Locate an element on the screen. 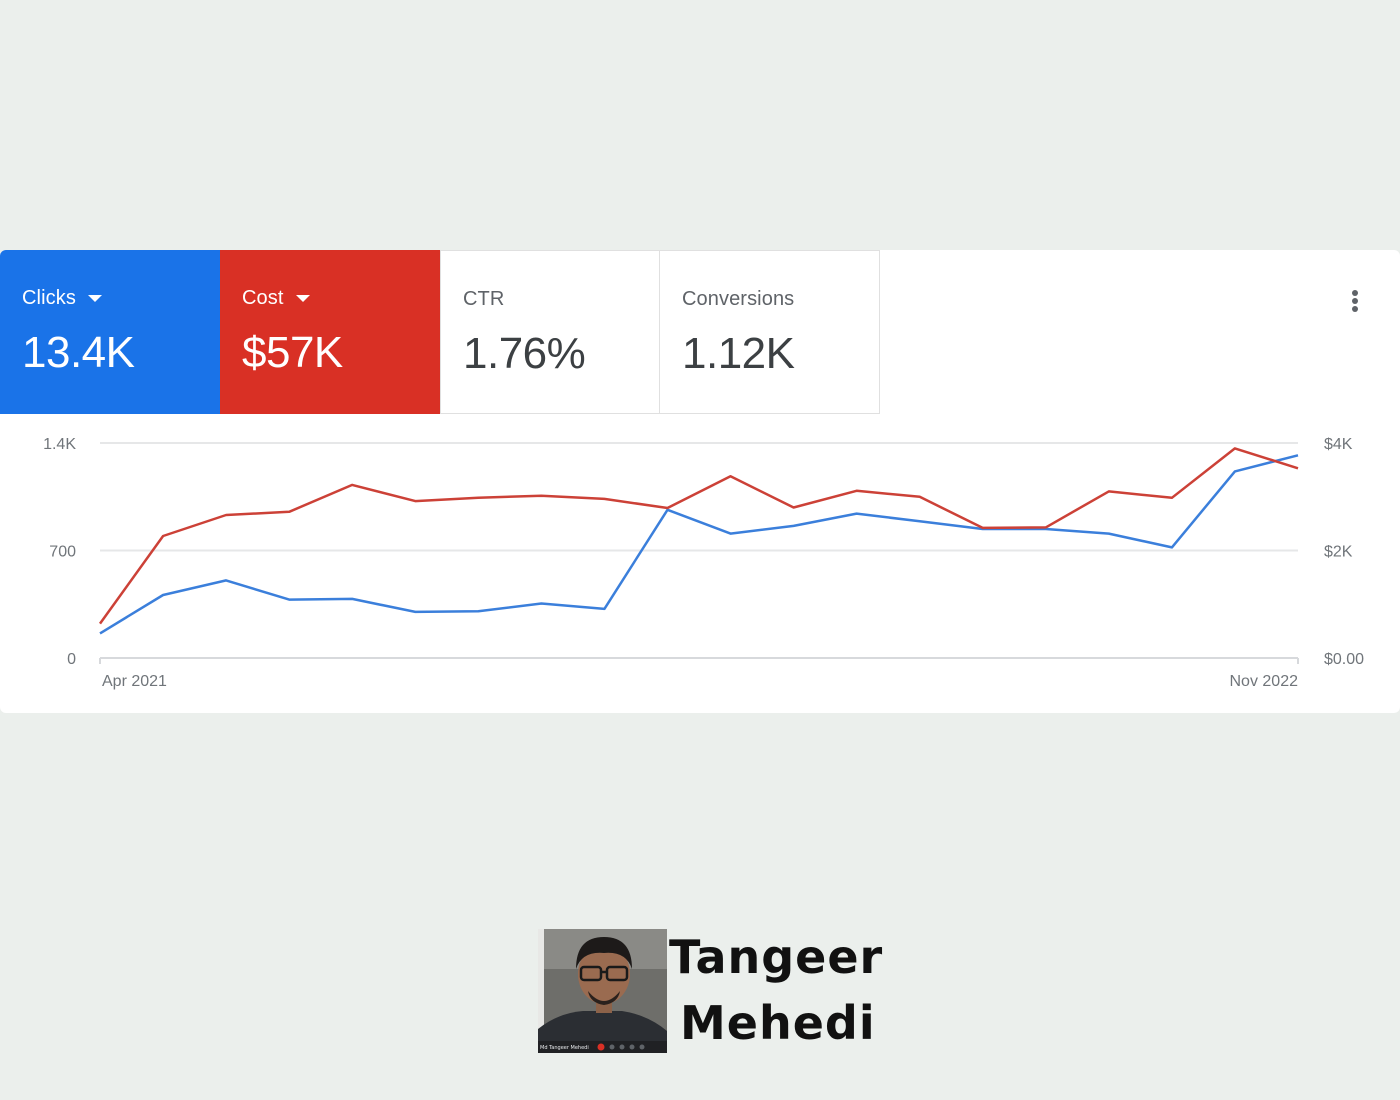 The image size is (1400, 1100). metric-label-clicks: Clicks is located at coordinates (49, 297).